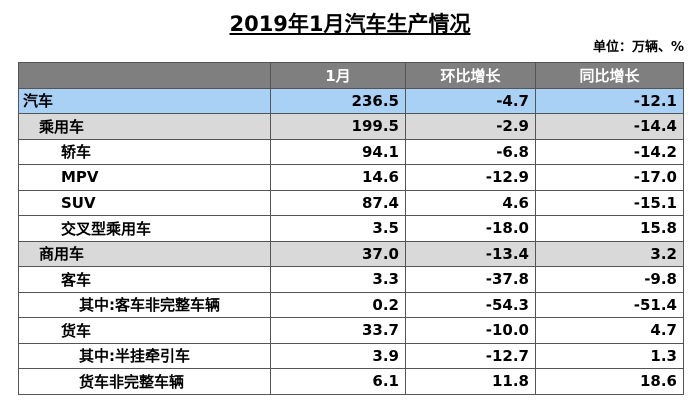 Image resolution: width=700 pixels, height=420 pixels. I want to click on table-row: 其中:半挂牵引车 3.9 -12.7 1.3, so click(351, 355).